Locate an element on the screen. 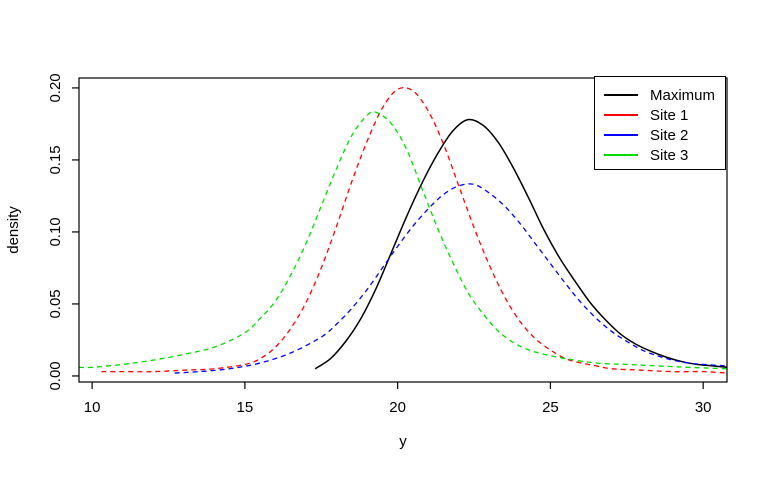 The width and height of the screenshot is (768, 480). legend-label: Site 1 is located at coordinates (669, 115).